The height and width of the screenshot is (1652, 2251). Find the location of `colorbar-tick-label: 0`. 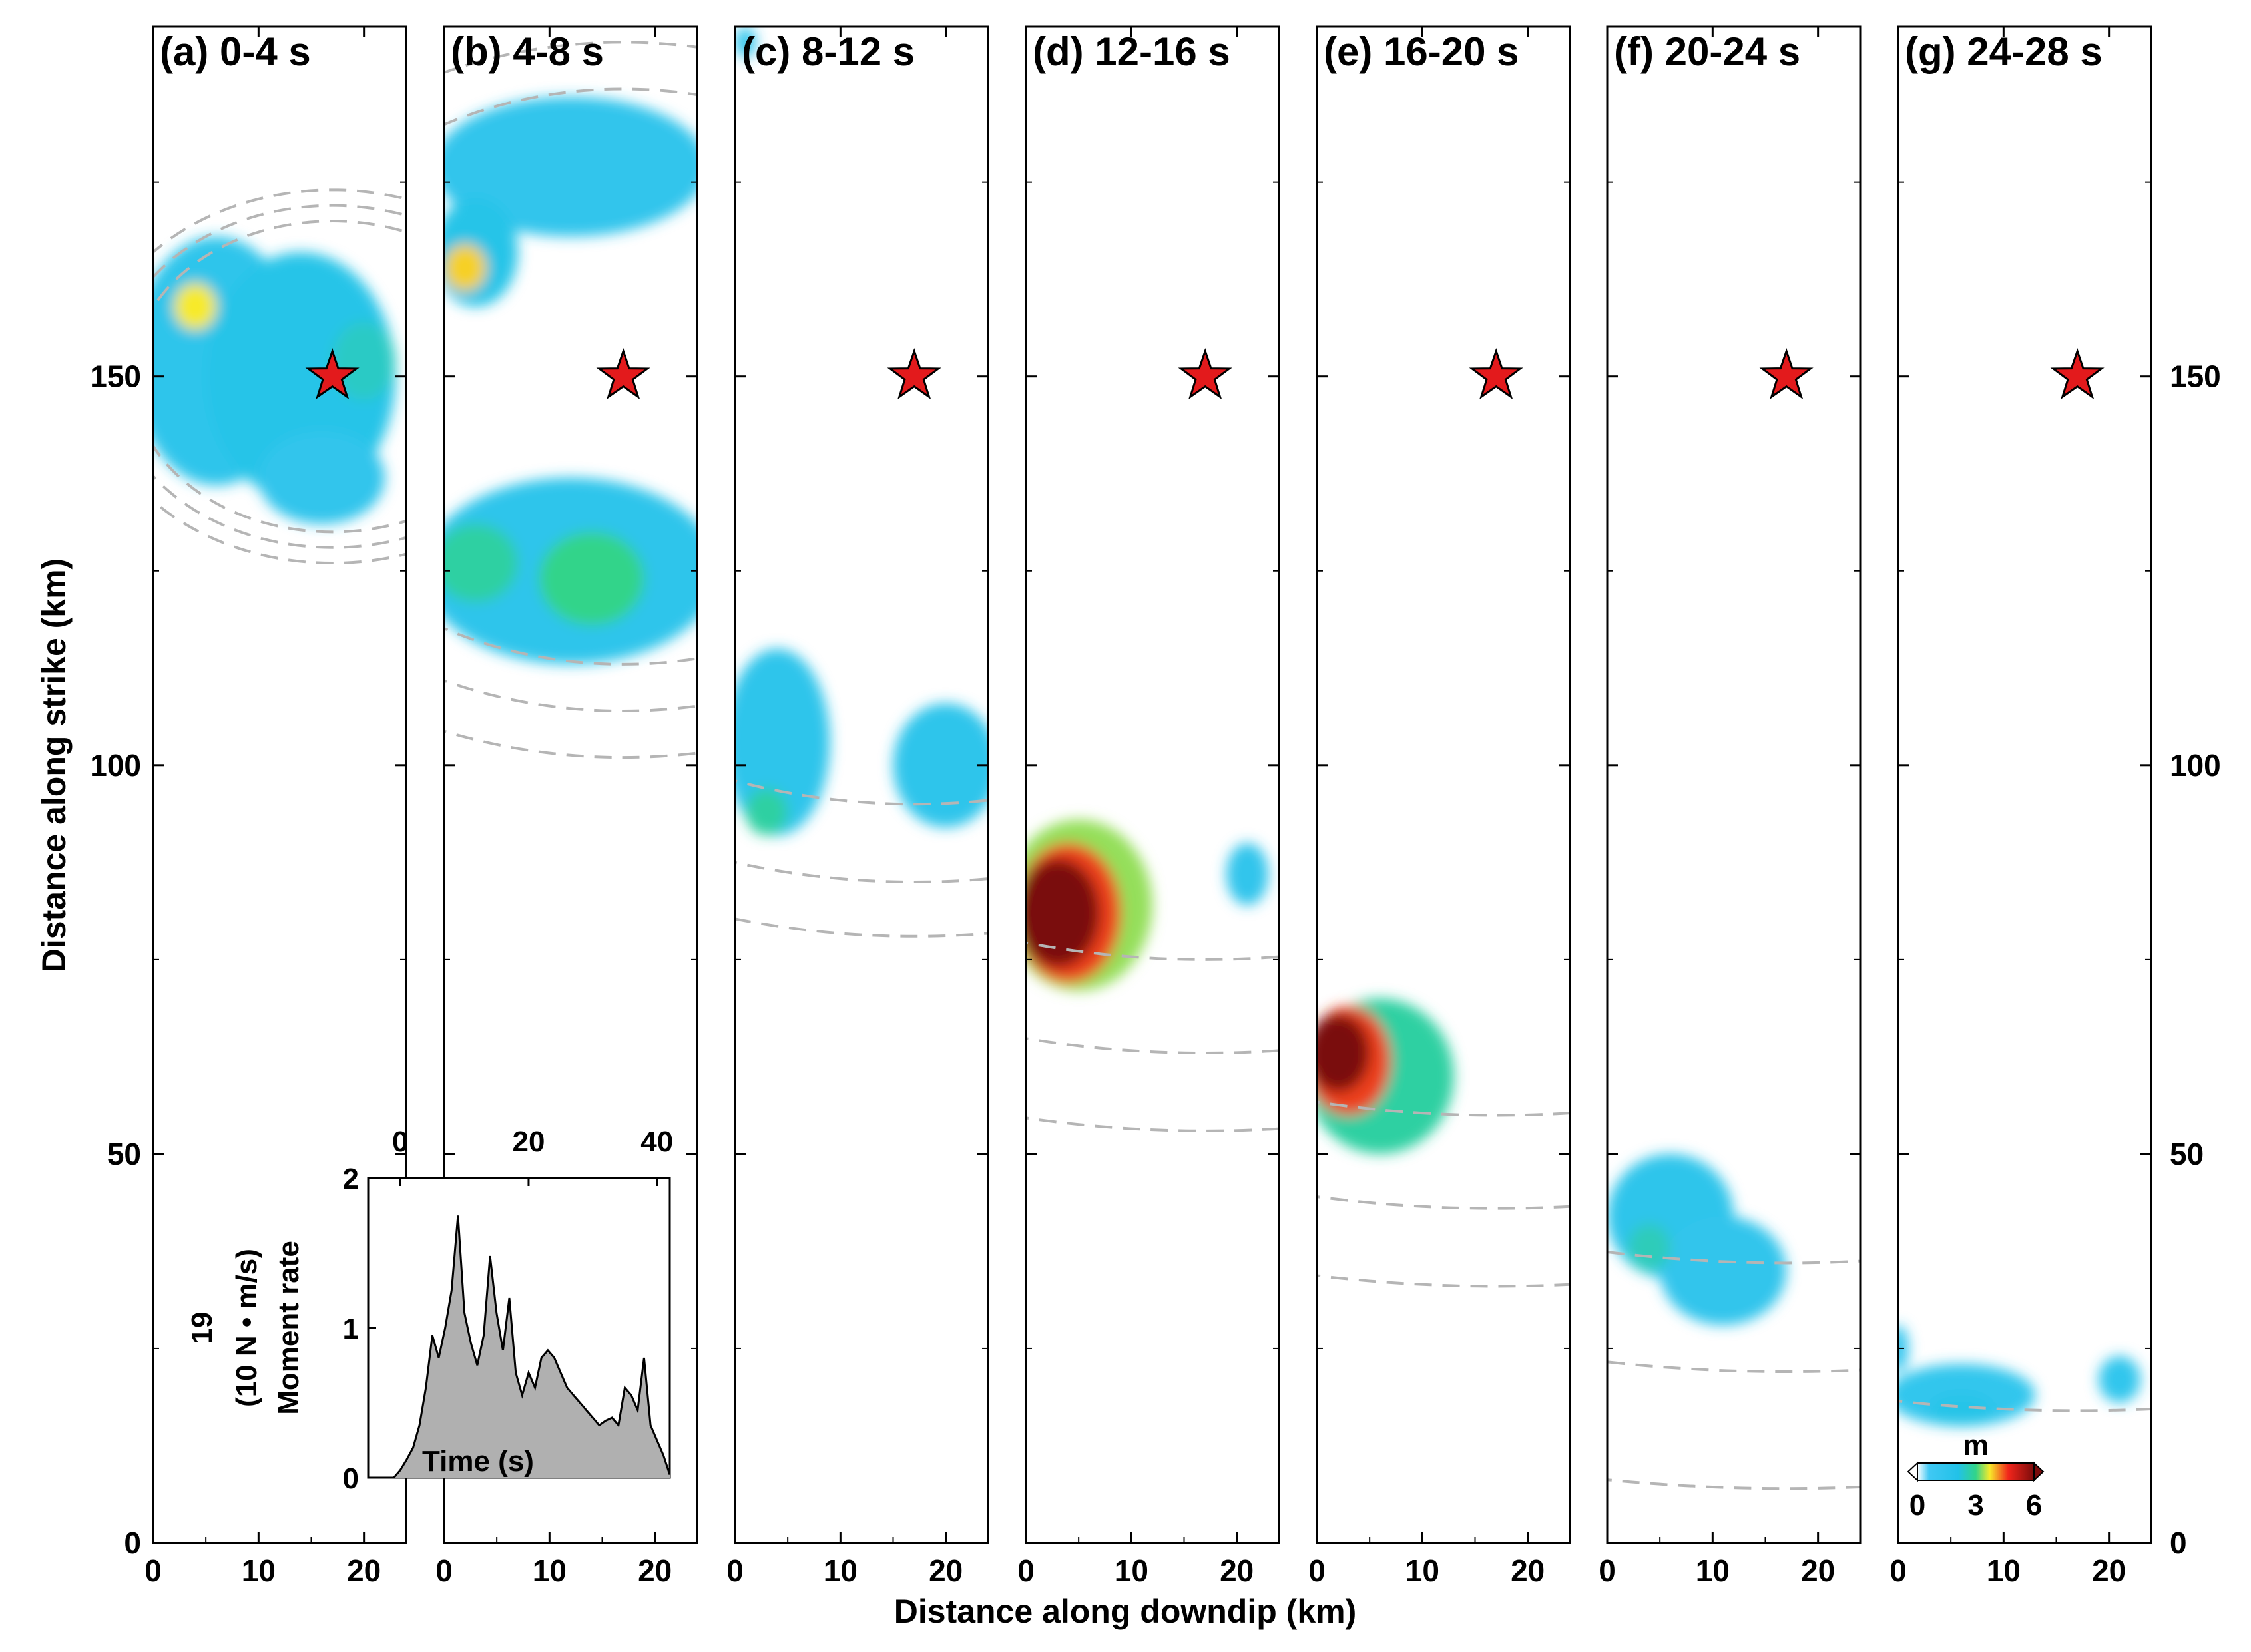

colorbar-tick-label: 0 is located at coordinates (1917, 1505).